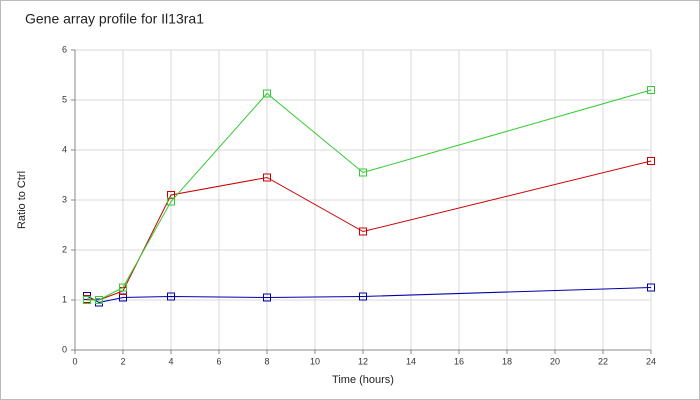  What do you see at coordinates (74, 361) in the screenshot?
I see `x-tick-label: 0` at bounding box center [74, 361].